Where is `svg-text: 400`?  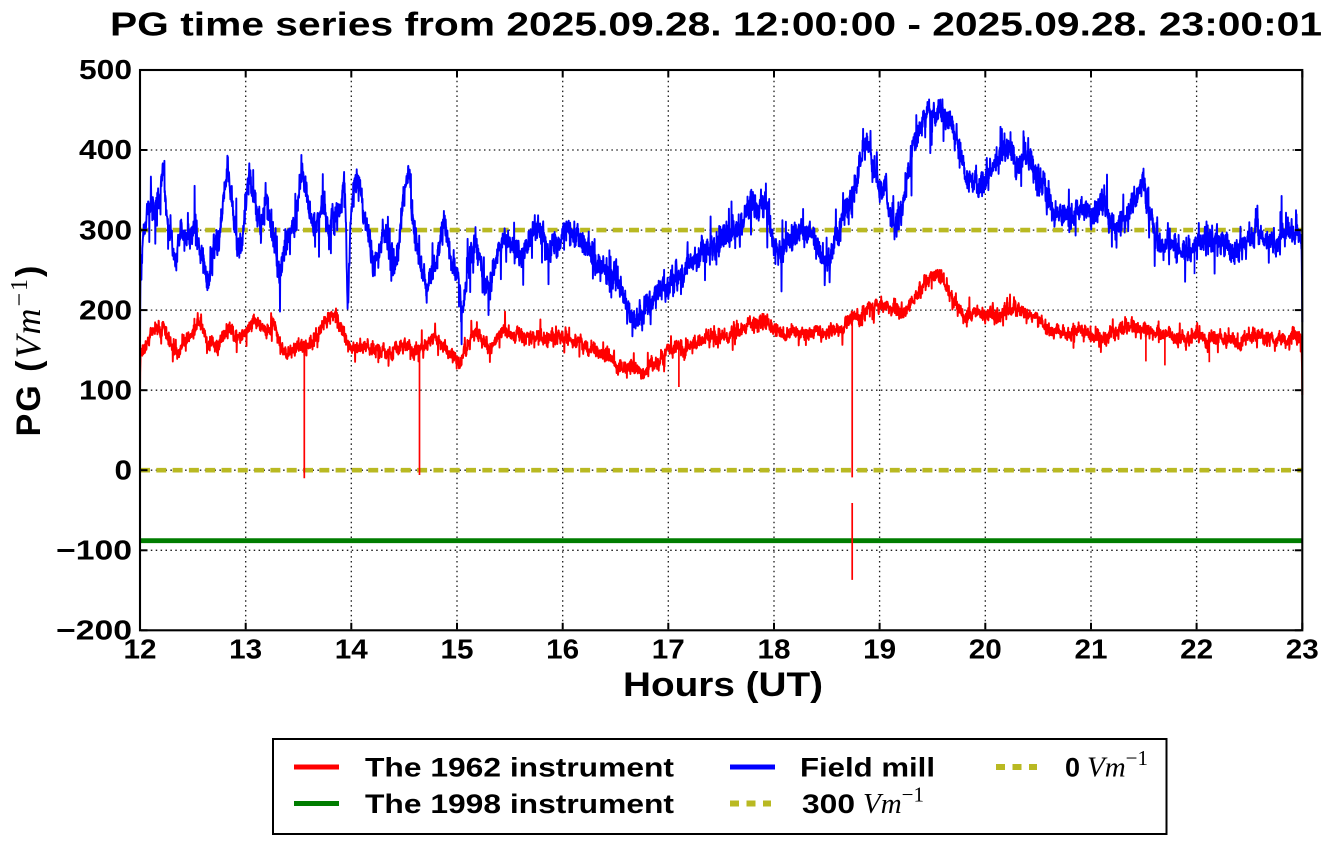 svg-text: 400 is located at coordinates (105, 149).